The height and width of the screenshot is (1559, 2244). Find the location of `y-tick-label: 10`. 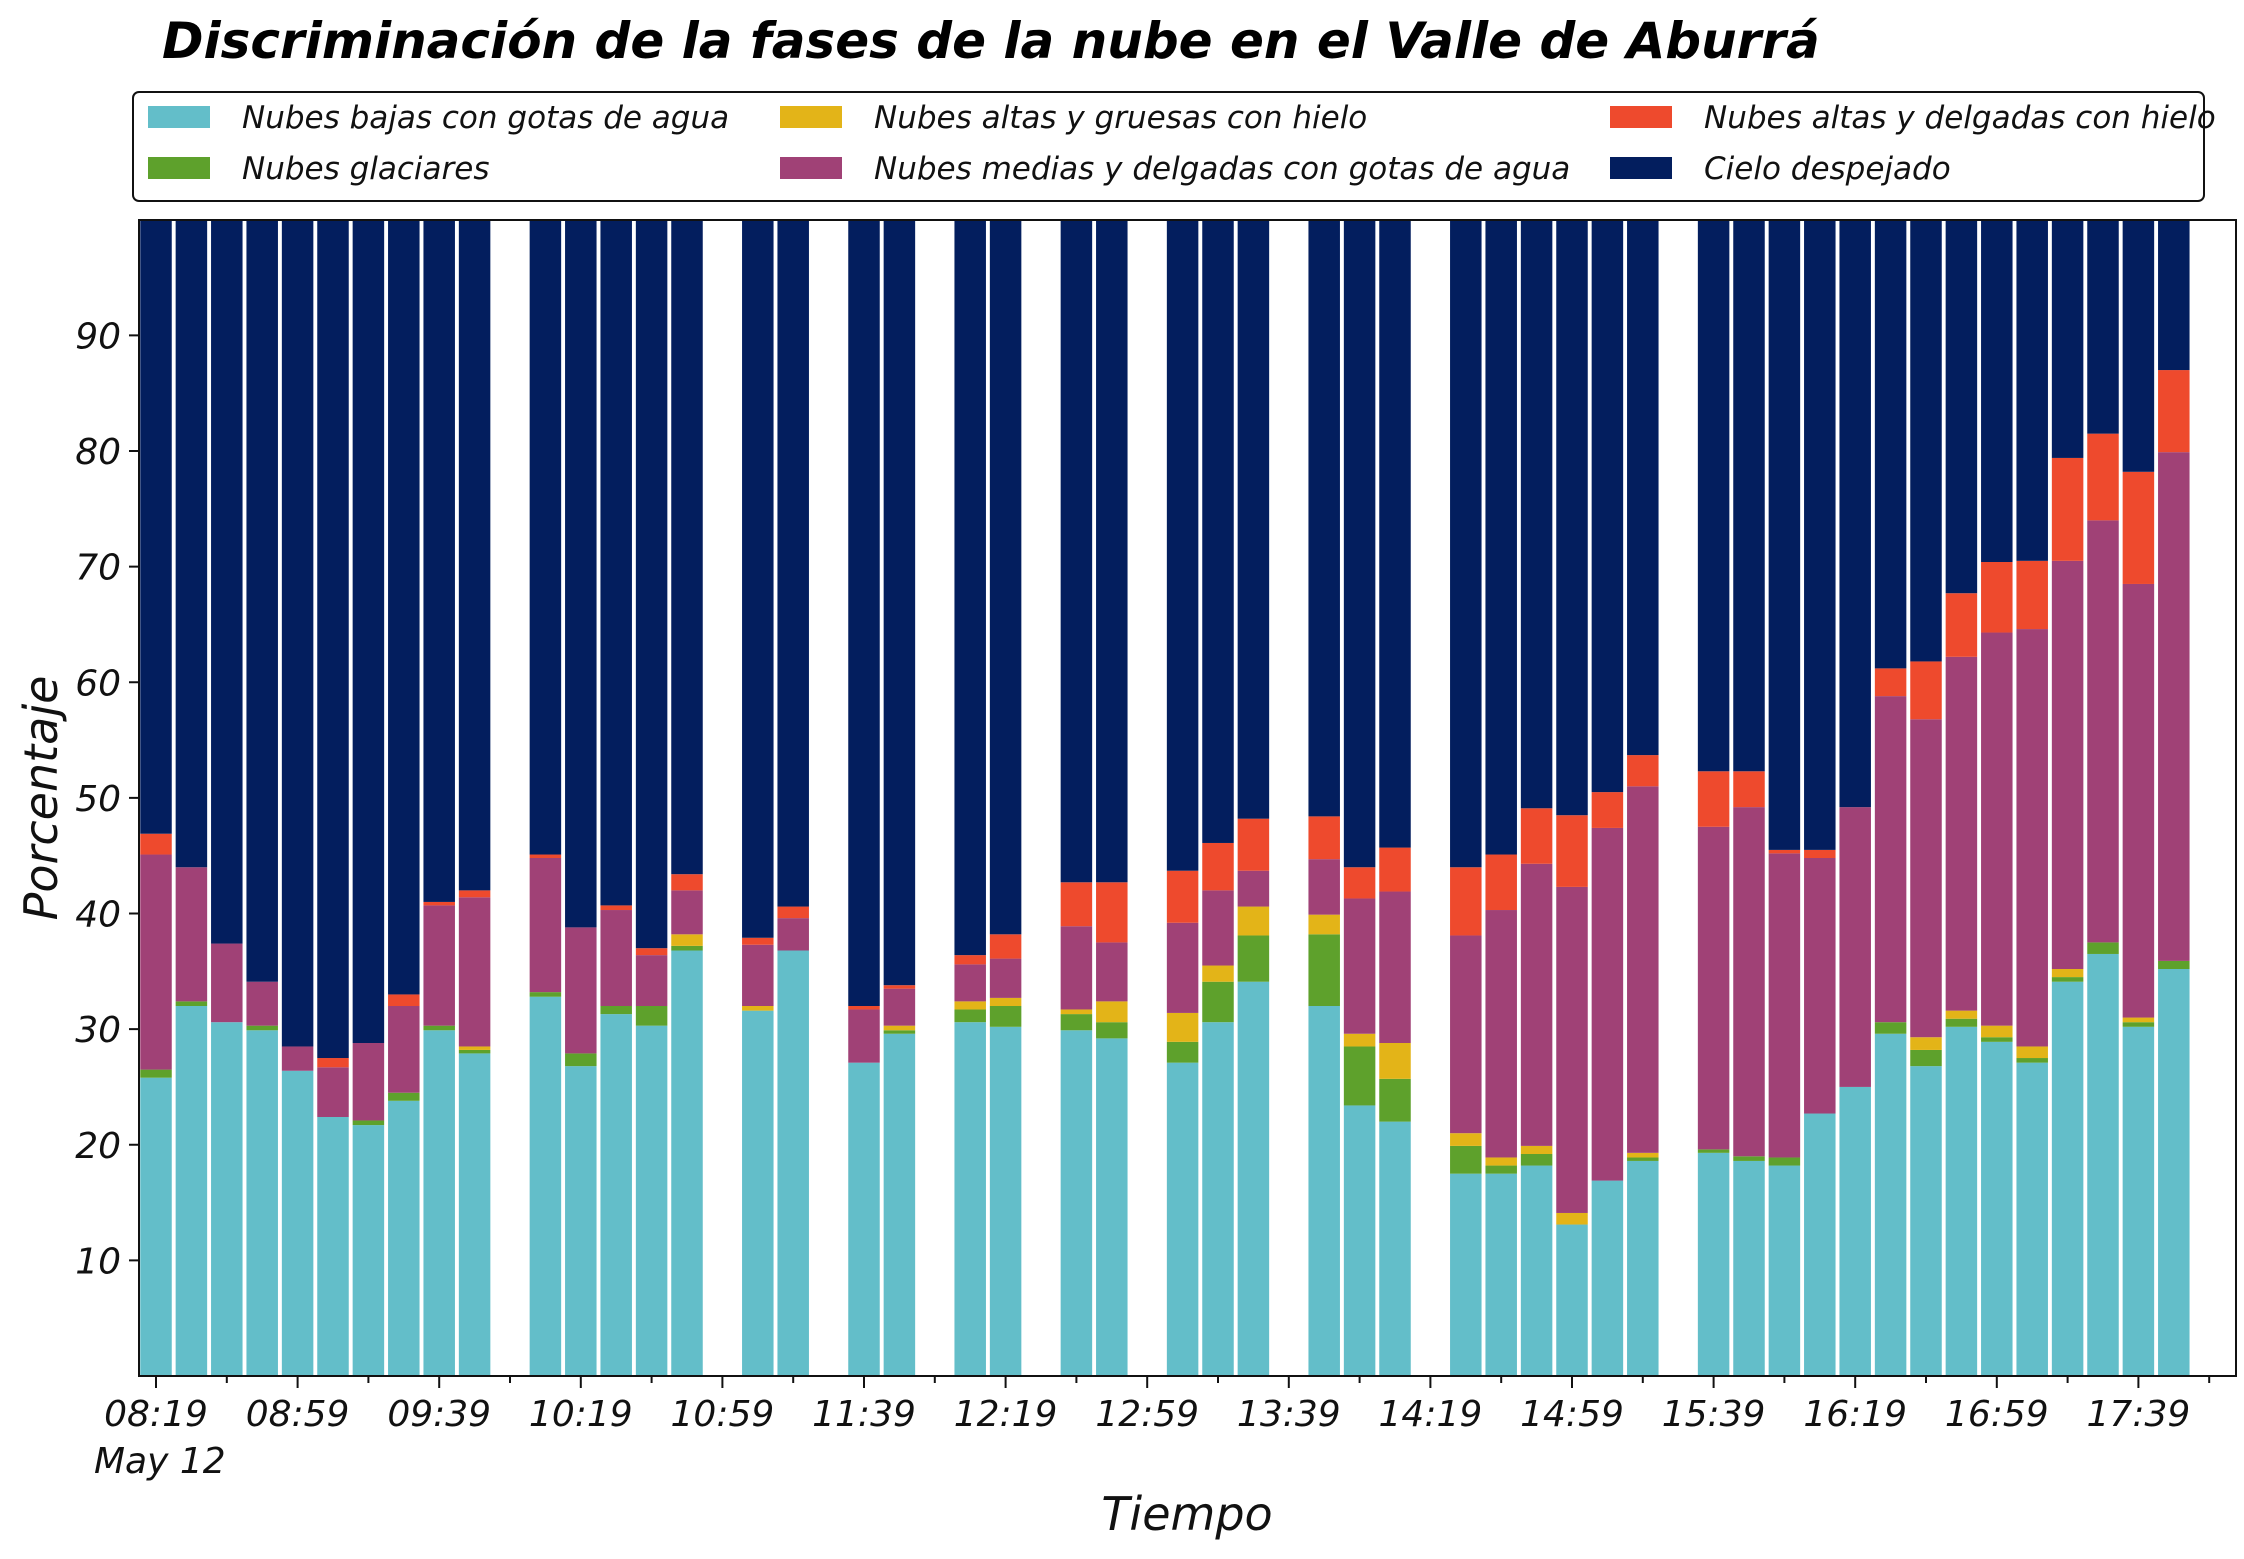

y-tick-label: 10 is located at coordinates (98, 1261).